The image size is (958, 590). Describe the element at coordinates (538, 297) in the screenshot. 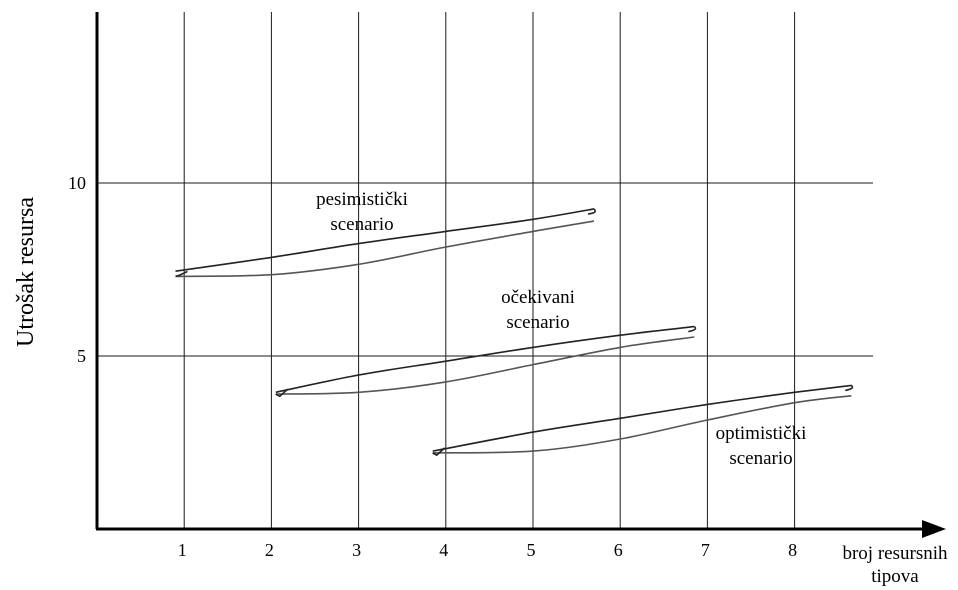

I see `scenario-label-oekivani-line1: očekivani` at that location.